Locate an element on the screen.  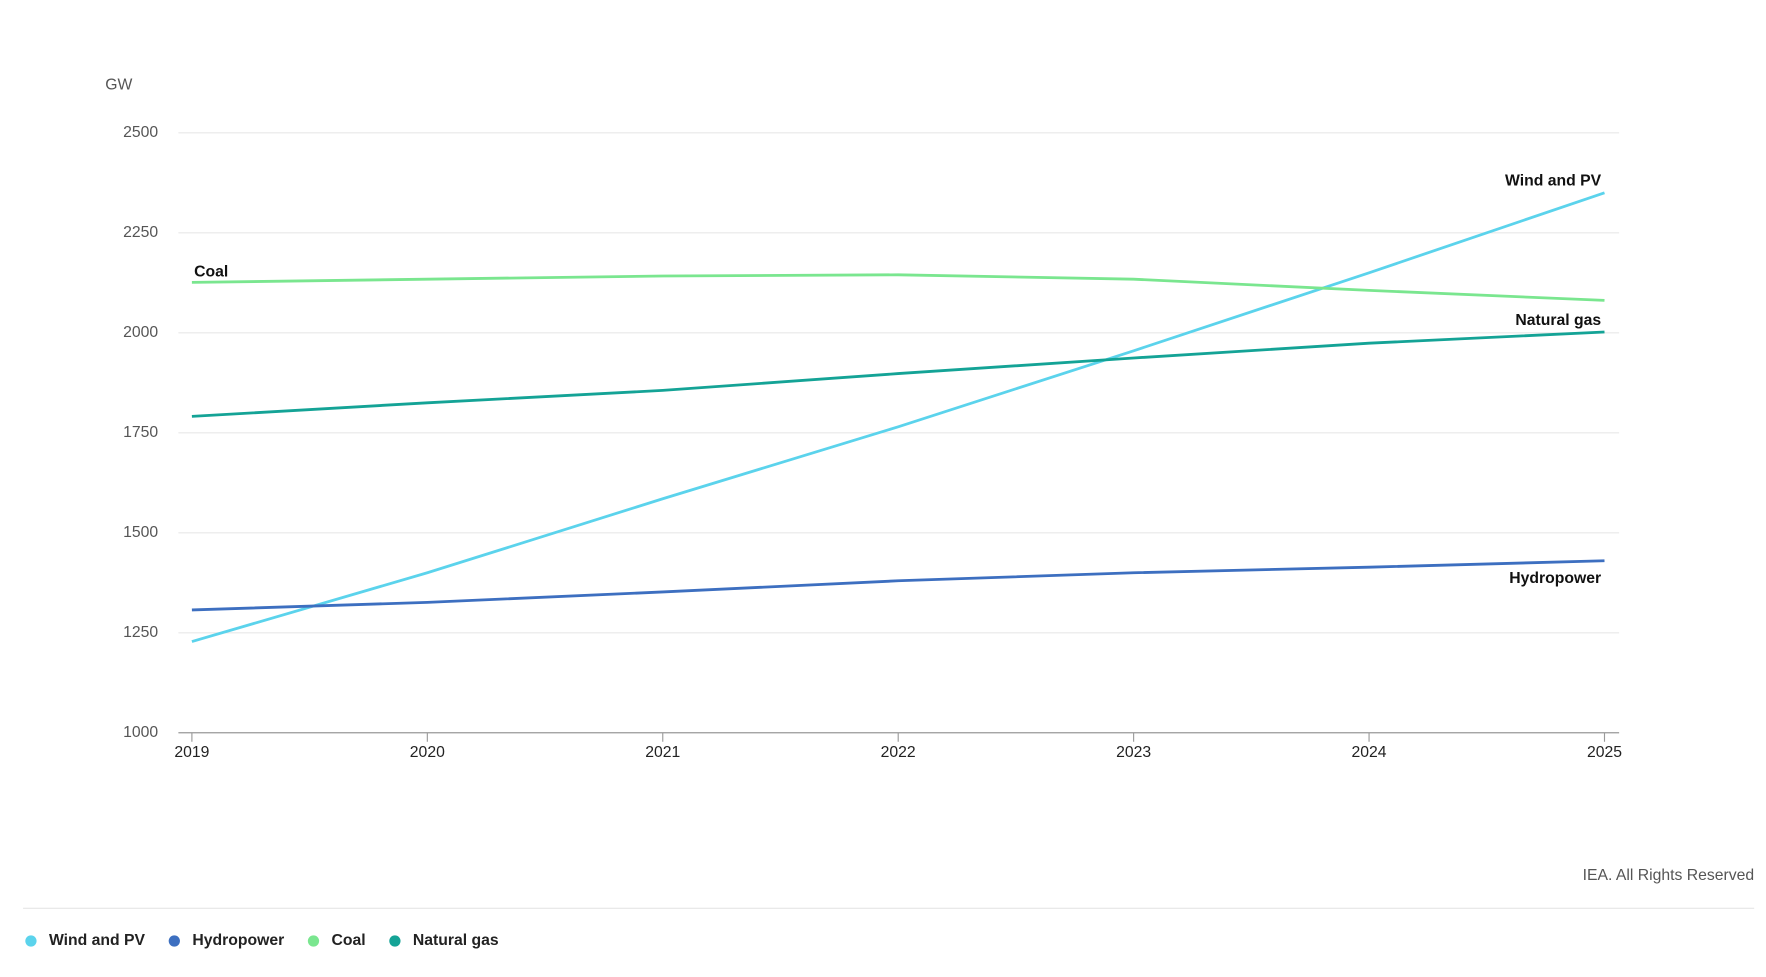
legend-label: Wind and PV is located at coordinates (97, 940).